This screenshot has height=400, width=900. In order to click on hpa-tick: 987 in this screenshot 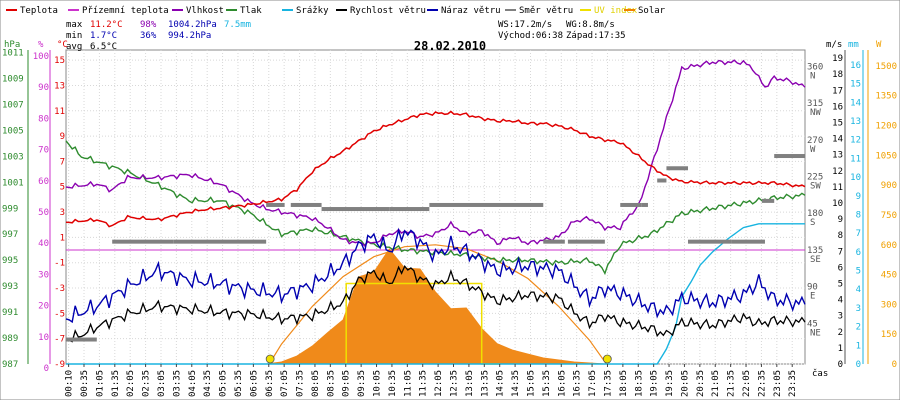, I will do `click(10, 365)`.